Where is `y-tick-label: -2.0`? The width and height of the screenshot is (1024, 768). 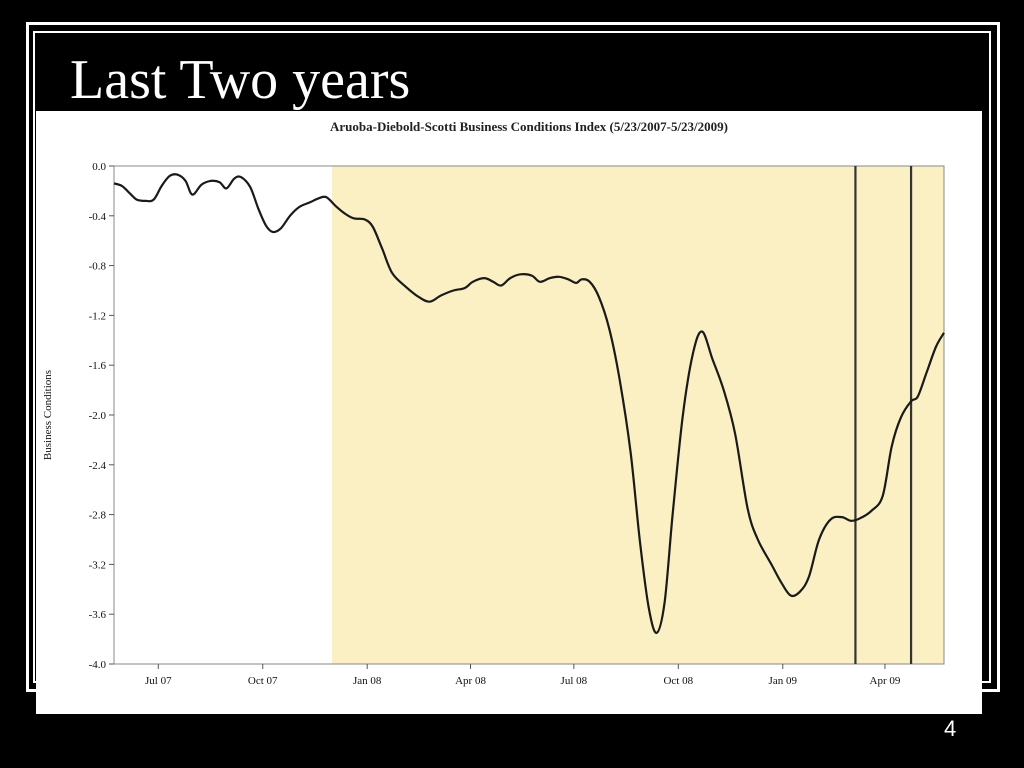
y-tick-label: -2.0 is located at coordinates (98, 416).